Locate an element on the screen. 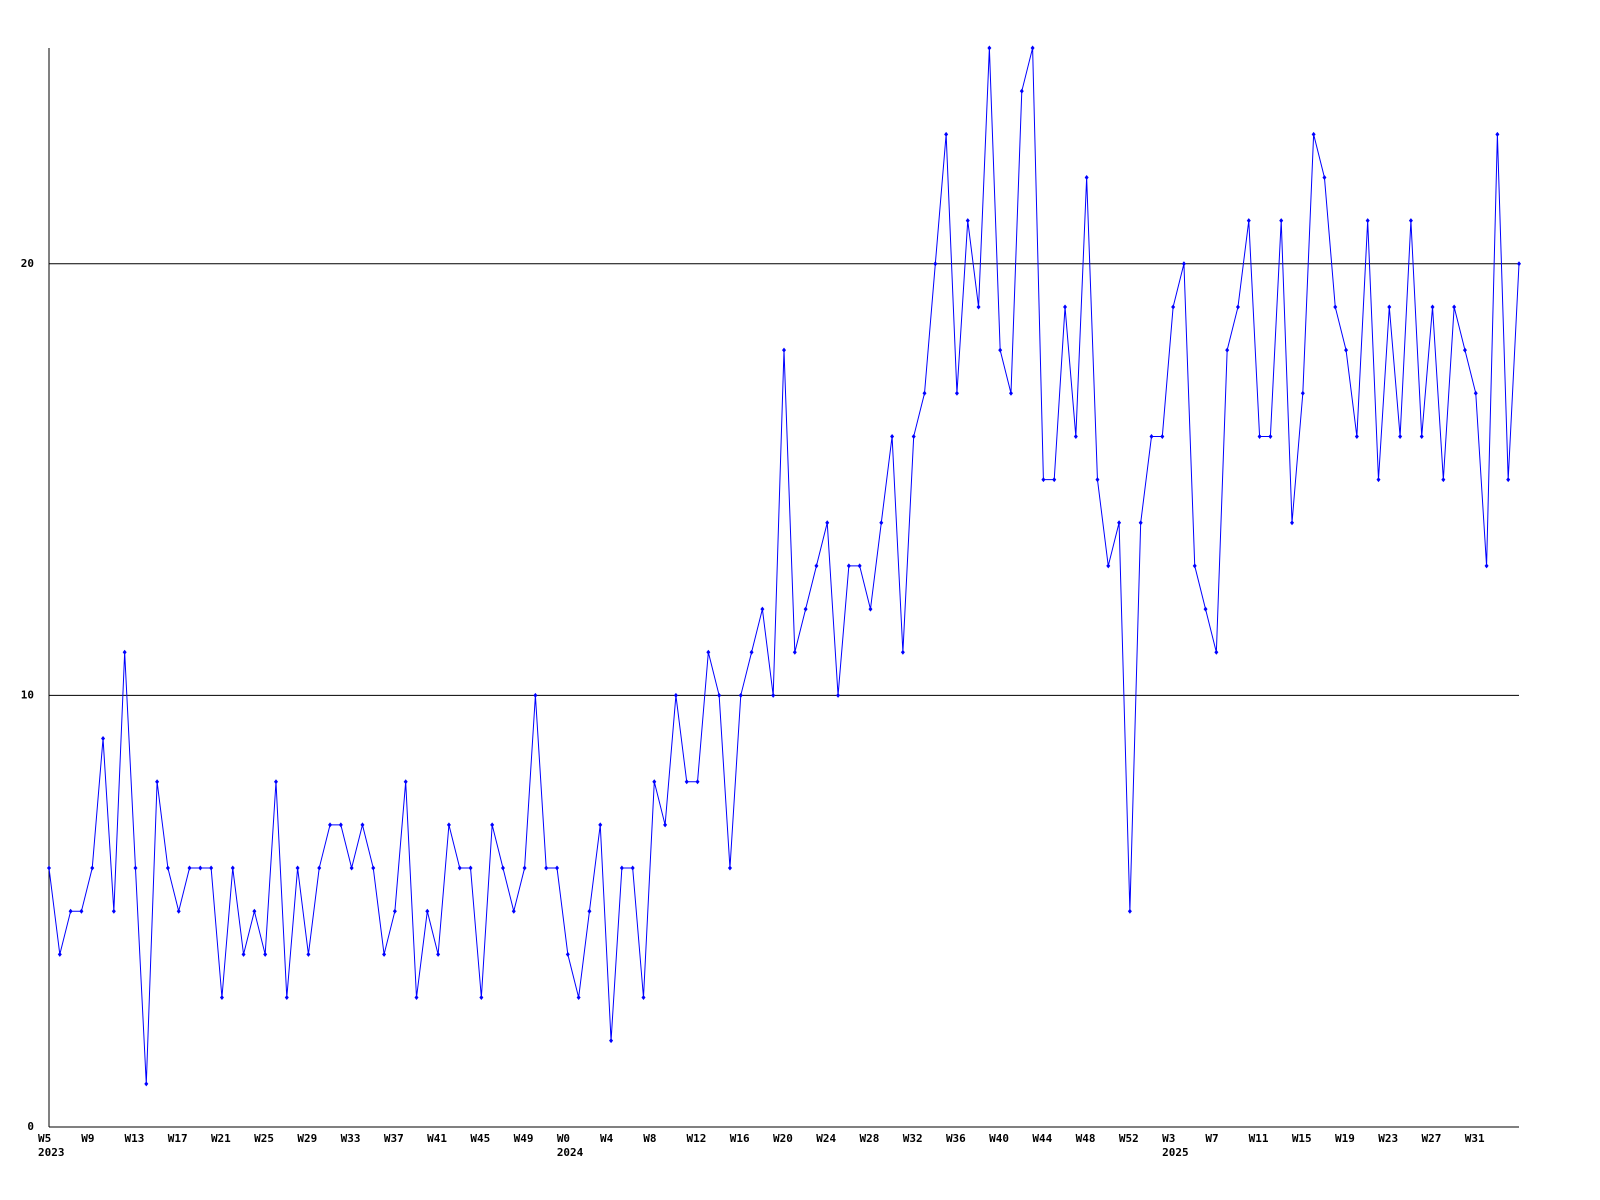  x-tick-label: W44 is located at coordinates (1042, 1138).